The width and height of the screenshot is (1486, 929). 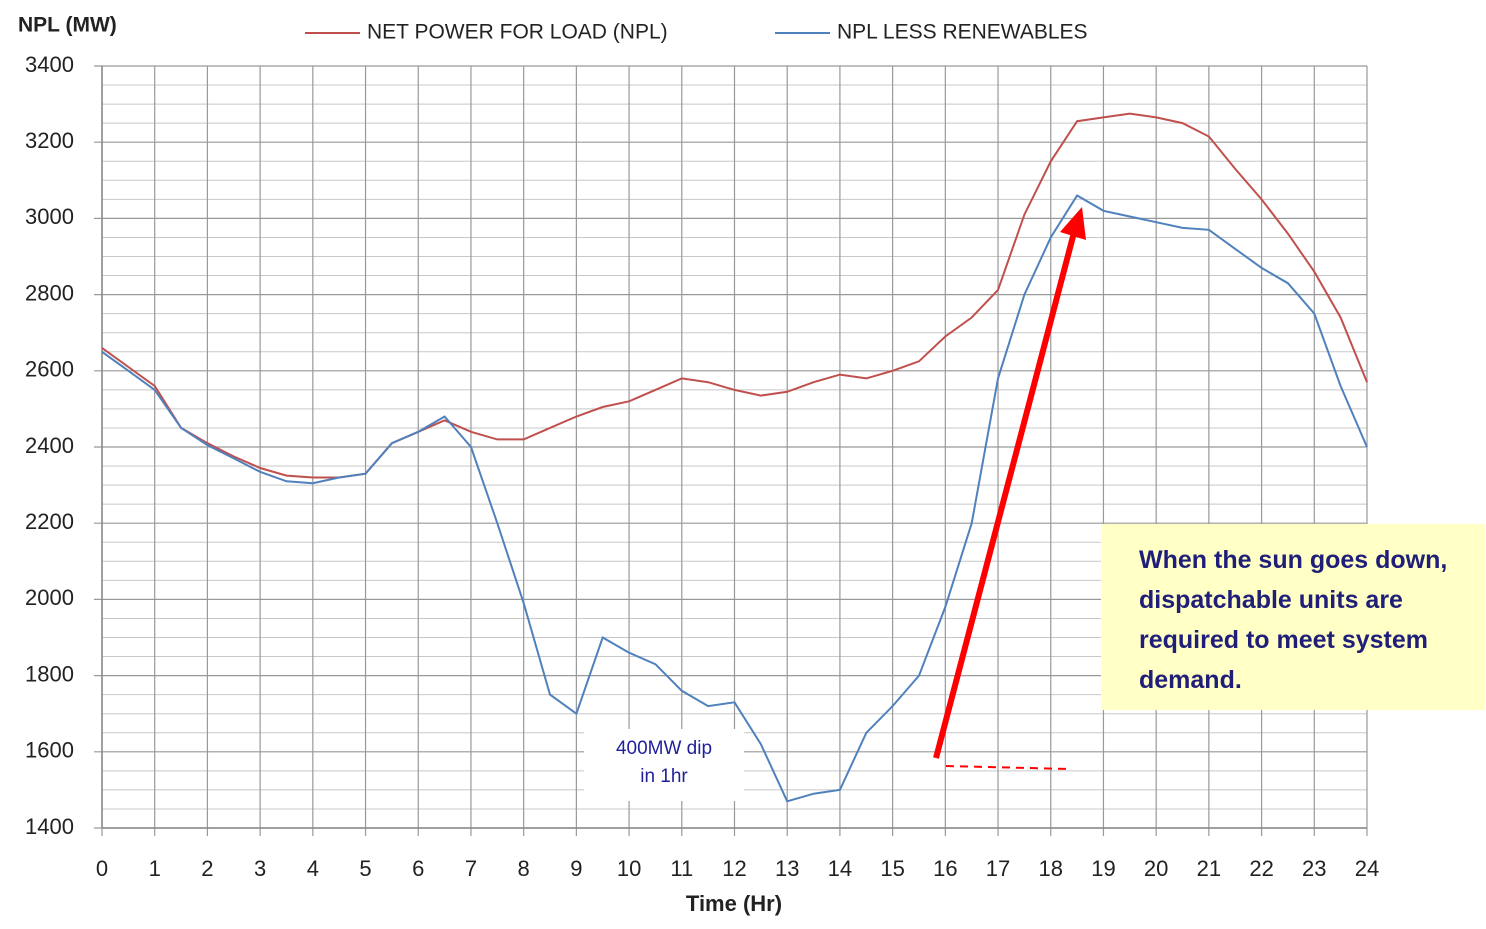 I want to click on x-tick-label: 6, so click(x=418, y=868).